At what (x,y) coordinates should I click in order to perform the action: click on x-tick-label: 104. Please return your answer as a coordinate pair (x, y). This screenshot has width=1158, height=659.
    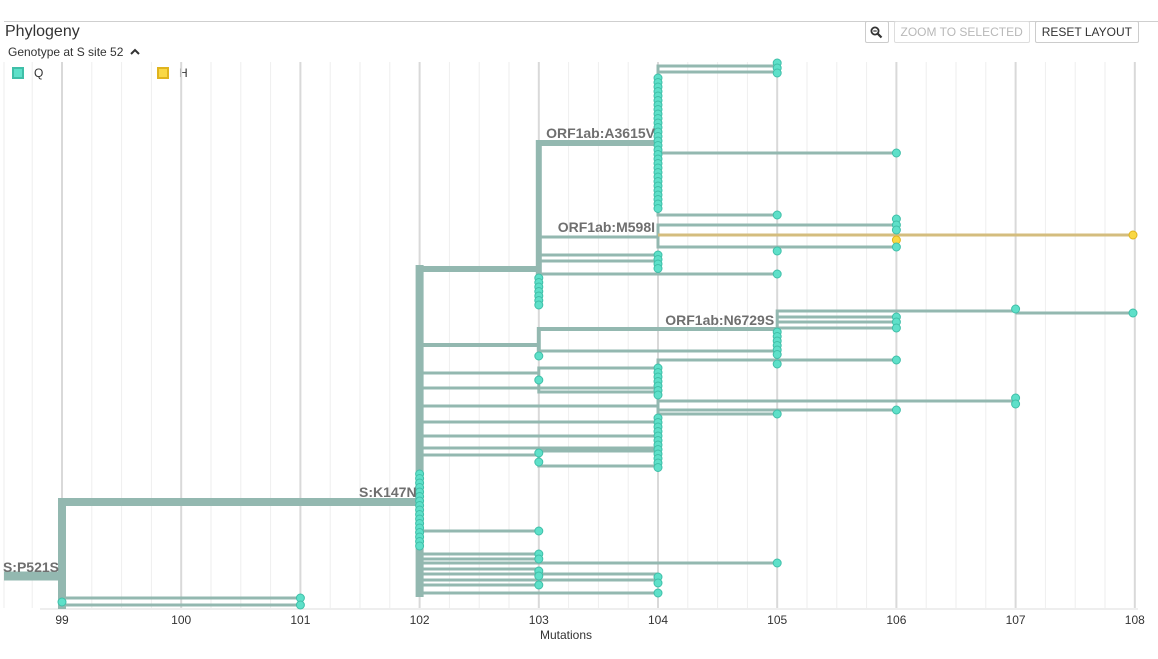
    Looking at the image, I should click on (658, 620).